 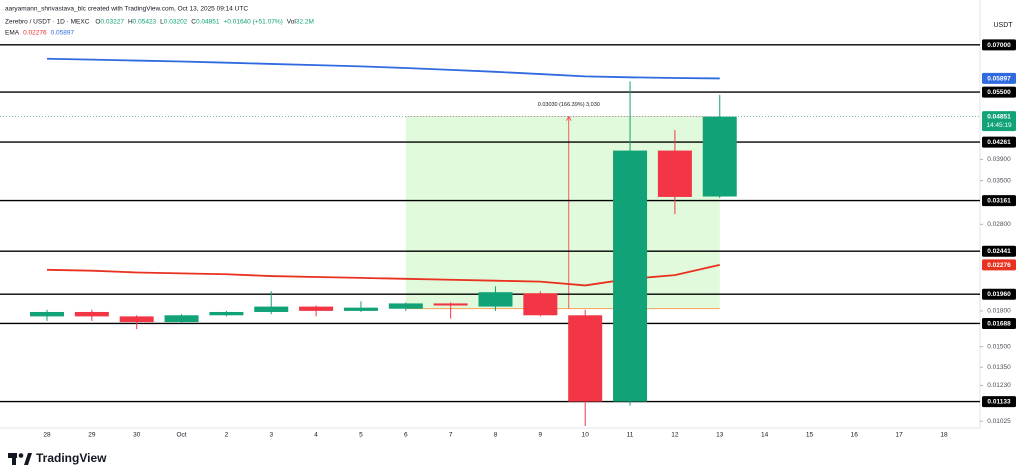 I want to click on x-tick-label: 28, so click(x=47, y=435).